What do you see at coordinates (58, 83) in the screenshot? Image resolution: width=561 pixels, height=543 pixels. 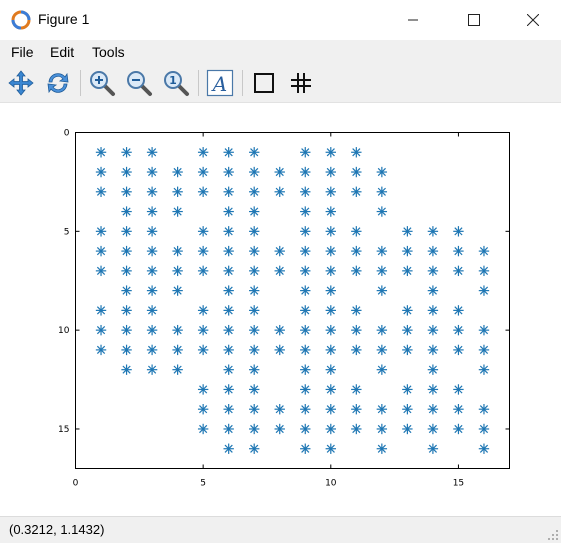 I see `rotate-button` at bounding box center [58, 83].